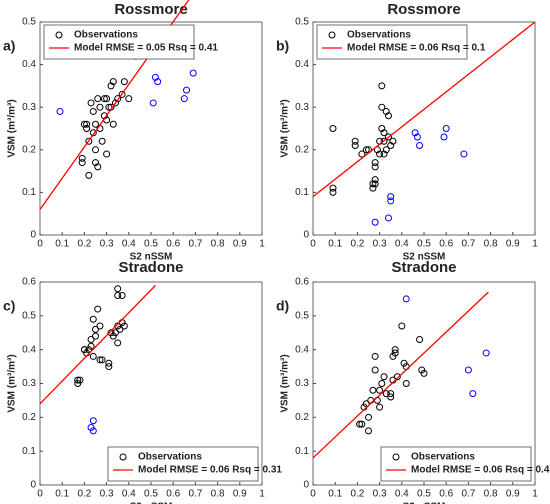  What do you see at coordinates (335, 244) in the screenshot?
I see `x-tick-label: 0.1` at bounding box center [335, 244].